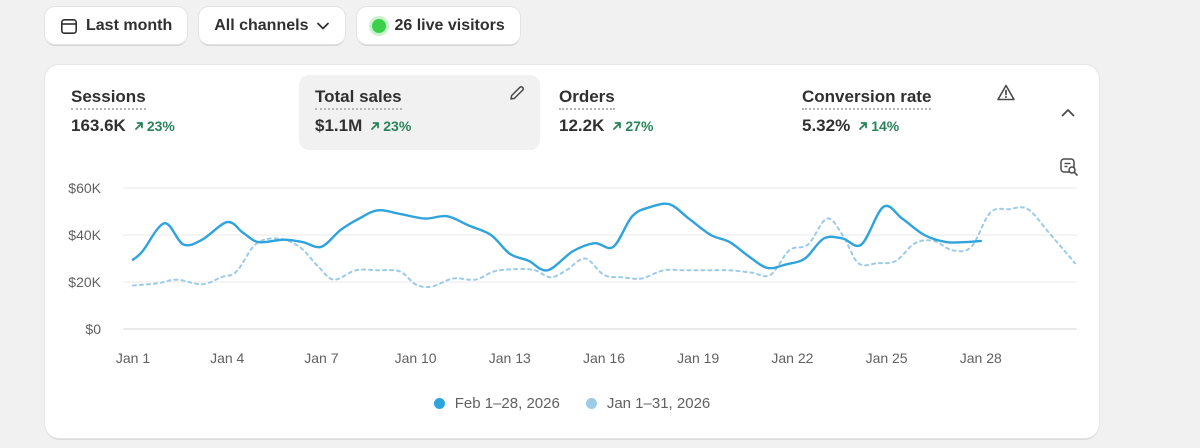  I want to click on metric-orders: Orders 12.2K 27%, so click(663, 112).